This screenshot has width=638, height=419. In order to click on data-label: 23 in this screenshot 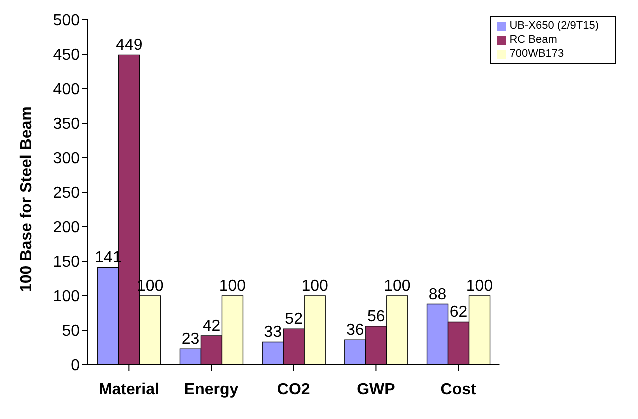, I will do `click(191, 339)`.